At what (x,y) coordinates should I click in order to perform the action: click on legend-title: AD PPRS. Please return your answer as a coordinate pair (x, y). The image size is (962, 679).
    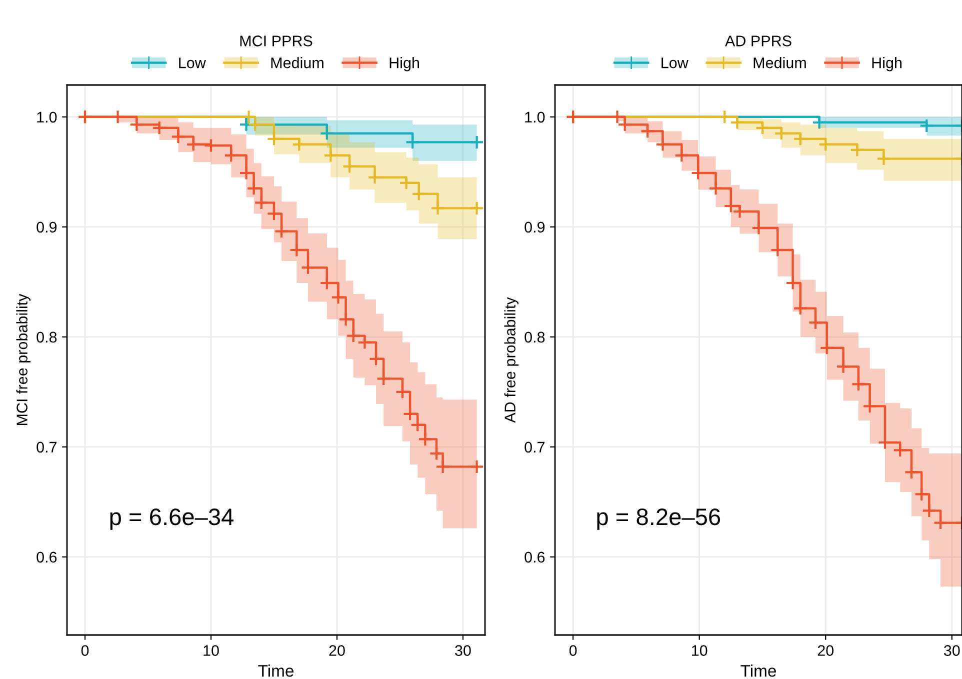
    Looking at the image, I should click on (758, 41).